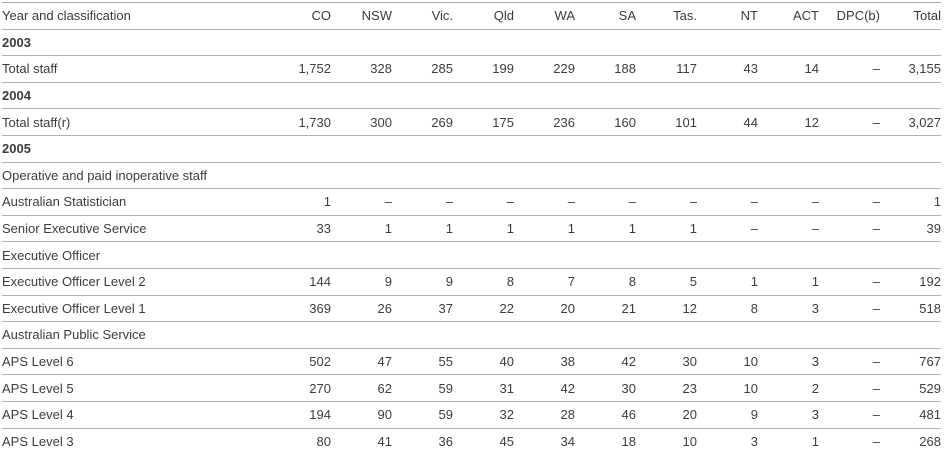 This screenshot has height=453, width=950. What do you see at coordinates (605, 122) in the screenshot?
I see `value-cell: 160` at bounding box center [605, 122].